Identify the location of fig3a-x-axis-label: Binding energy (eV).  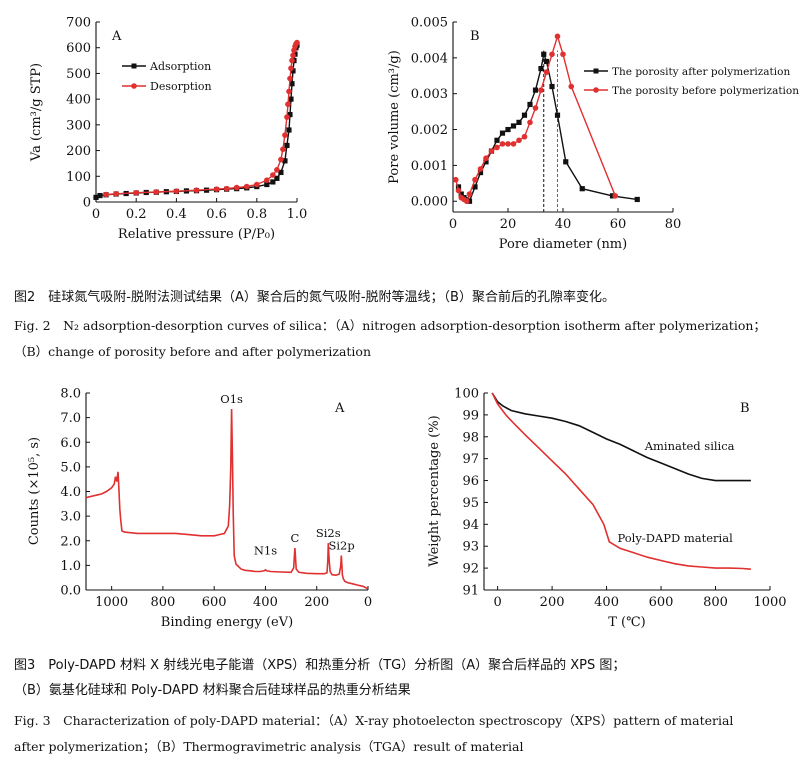
(227, 622).